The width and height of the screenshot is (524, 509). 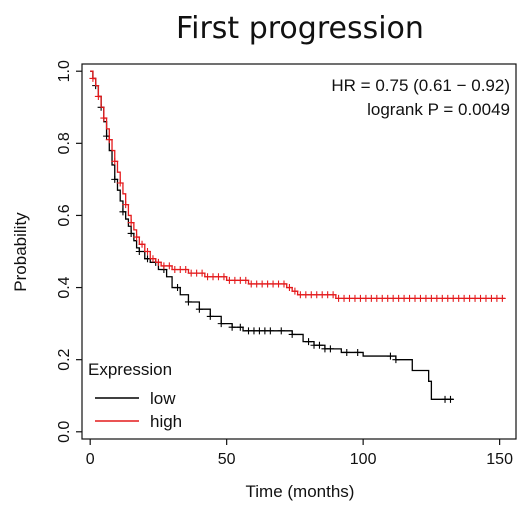 What do you see at coordinates (135, 395) in the screenshot?
I see `legend: Expression low high` at bounding box center [135, 395].